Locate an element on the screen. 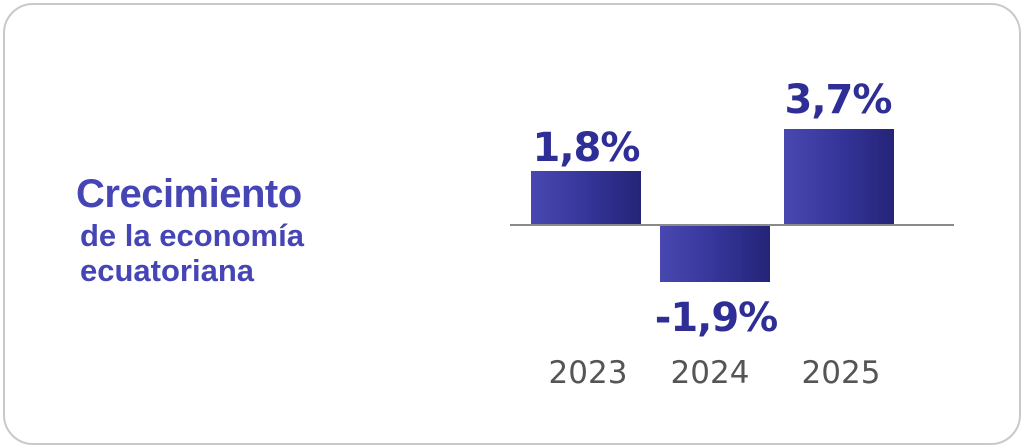 This screenshot has width=1024, height=448. bar-2023 is located at coordinates (586, 198).